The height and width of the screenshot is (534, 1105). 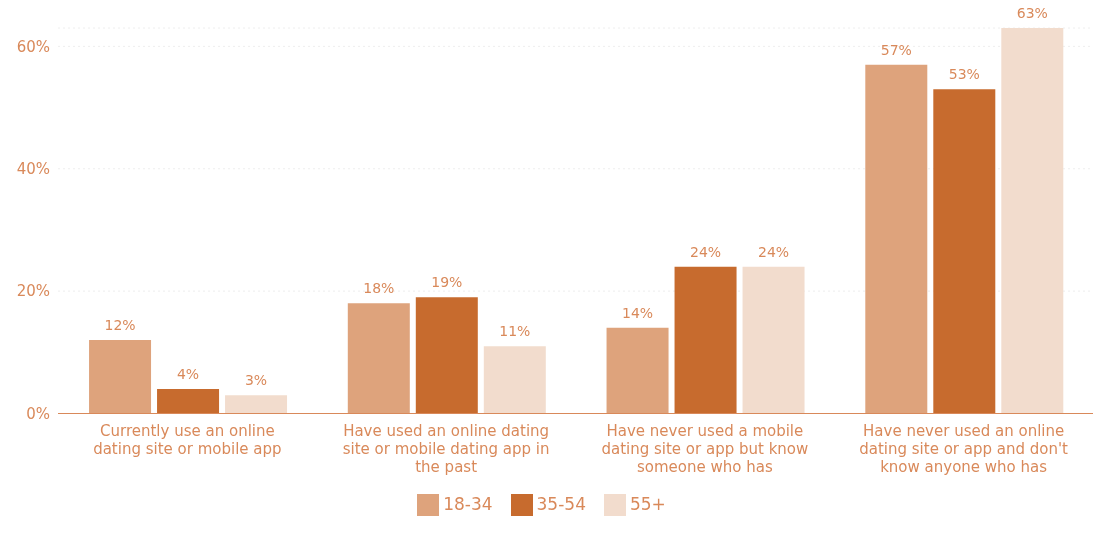 I want to click on x-tick-label: Have used an online dating site or mobile dating app in the past, so click(x=446, y=448).